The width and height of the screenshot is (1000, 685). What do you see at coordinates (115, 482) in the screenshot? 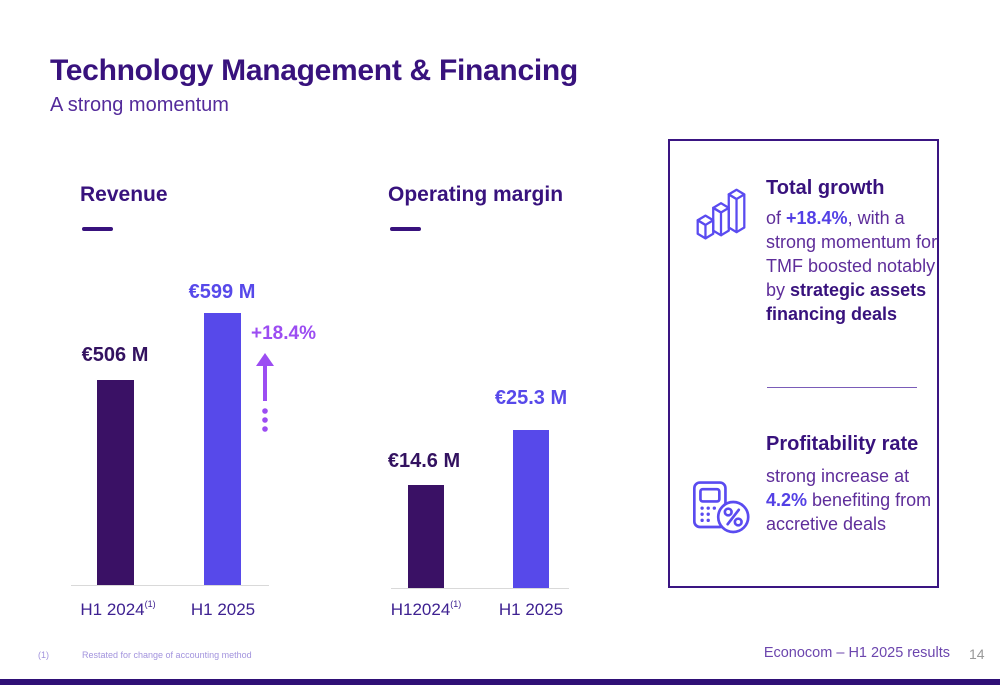
I see `revenue-bar-h1-2024` at bounding box center [115, 482].